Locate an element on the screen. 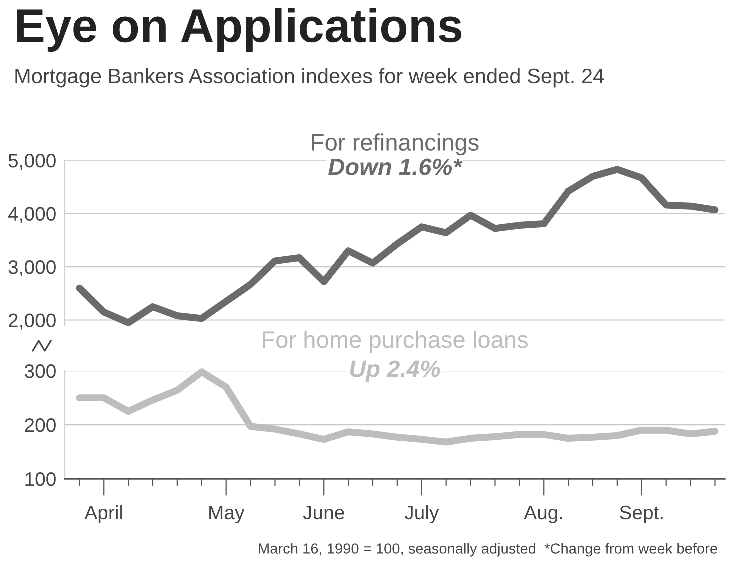  x-tick-label: June is located at coordinates (323, 513).